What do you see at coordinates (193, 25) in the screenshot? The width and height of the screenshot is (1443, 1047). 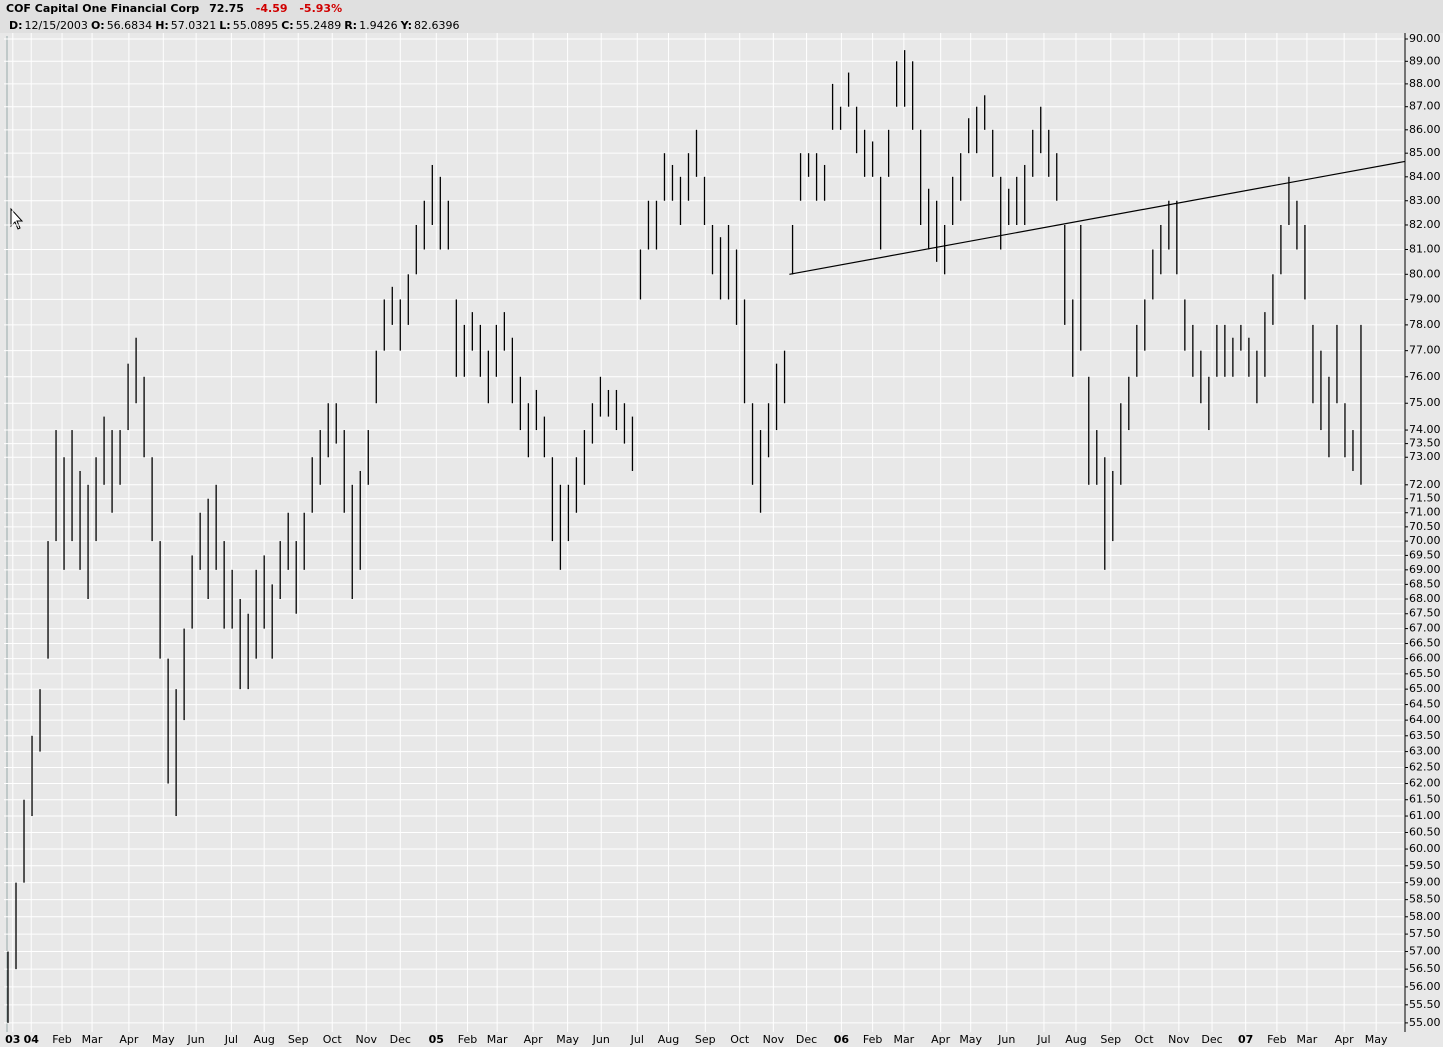 I see `info-value: 57.0321` at bounding box center [193, 25].